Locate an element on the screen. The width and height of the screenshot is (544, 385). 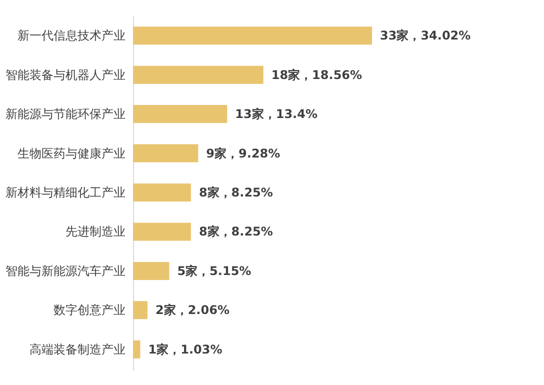
y-tick-label: 先进制造业 is located at coordinates (96, 231).